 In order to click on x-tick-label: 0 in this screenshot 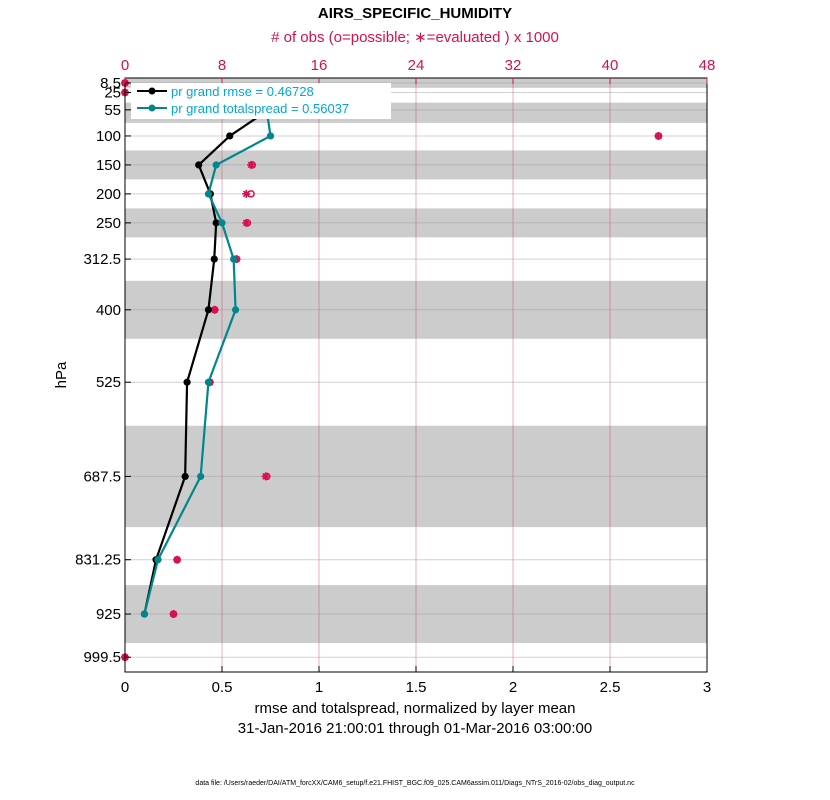, I will do `click(125, 687)`.